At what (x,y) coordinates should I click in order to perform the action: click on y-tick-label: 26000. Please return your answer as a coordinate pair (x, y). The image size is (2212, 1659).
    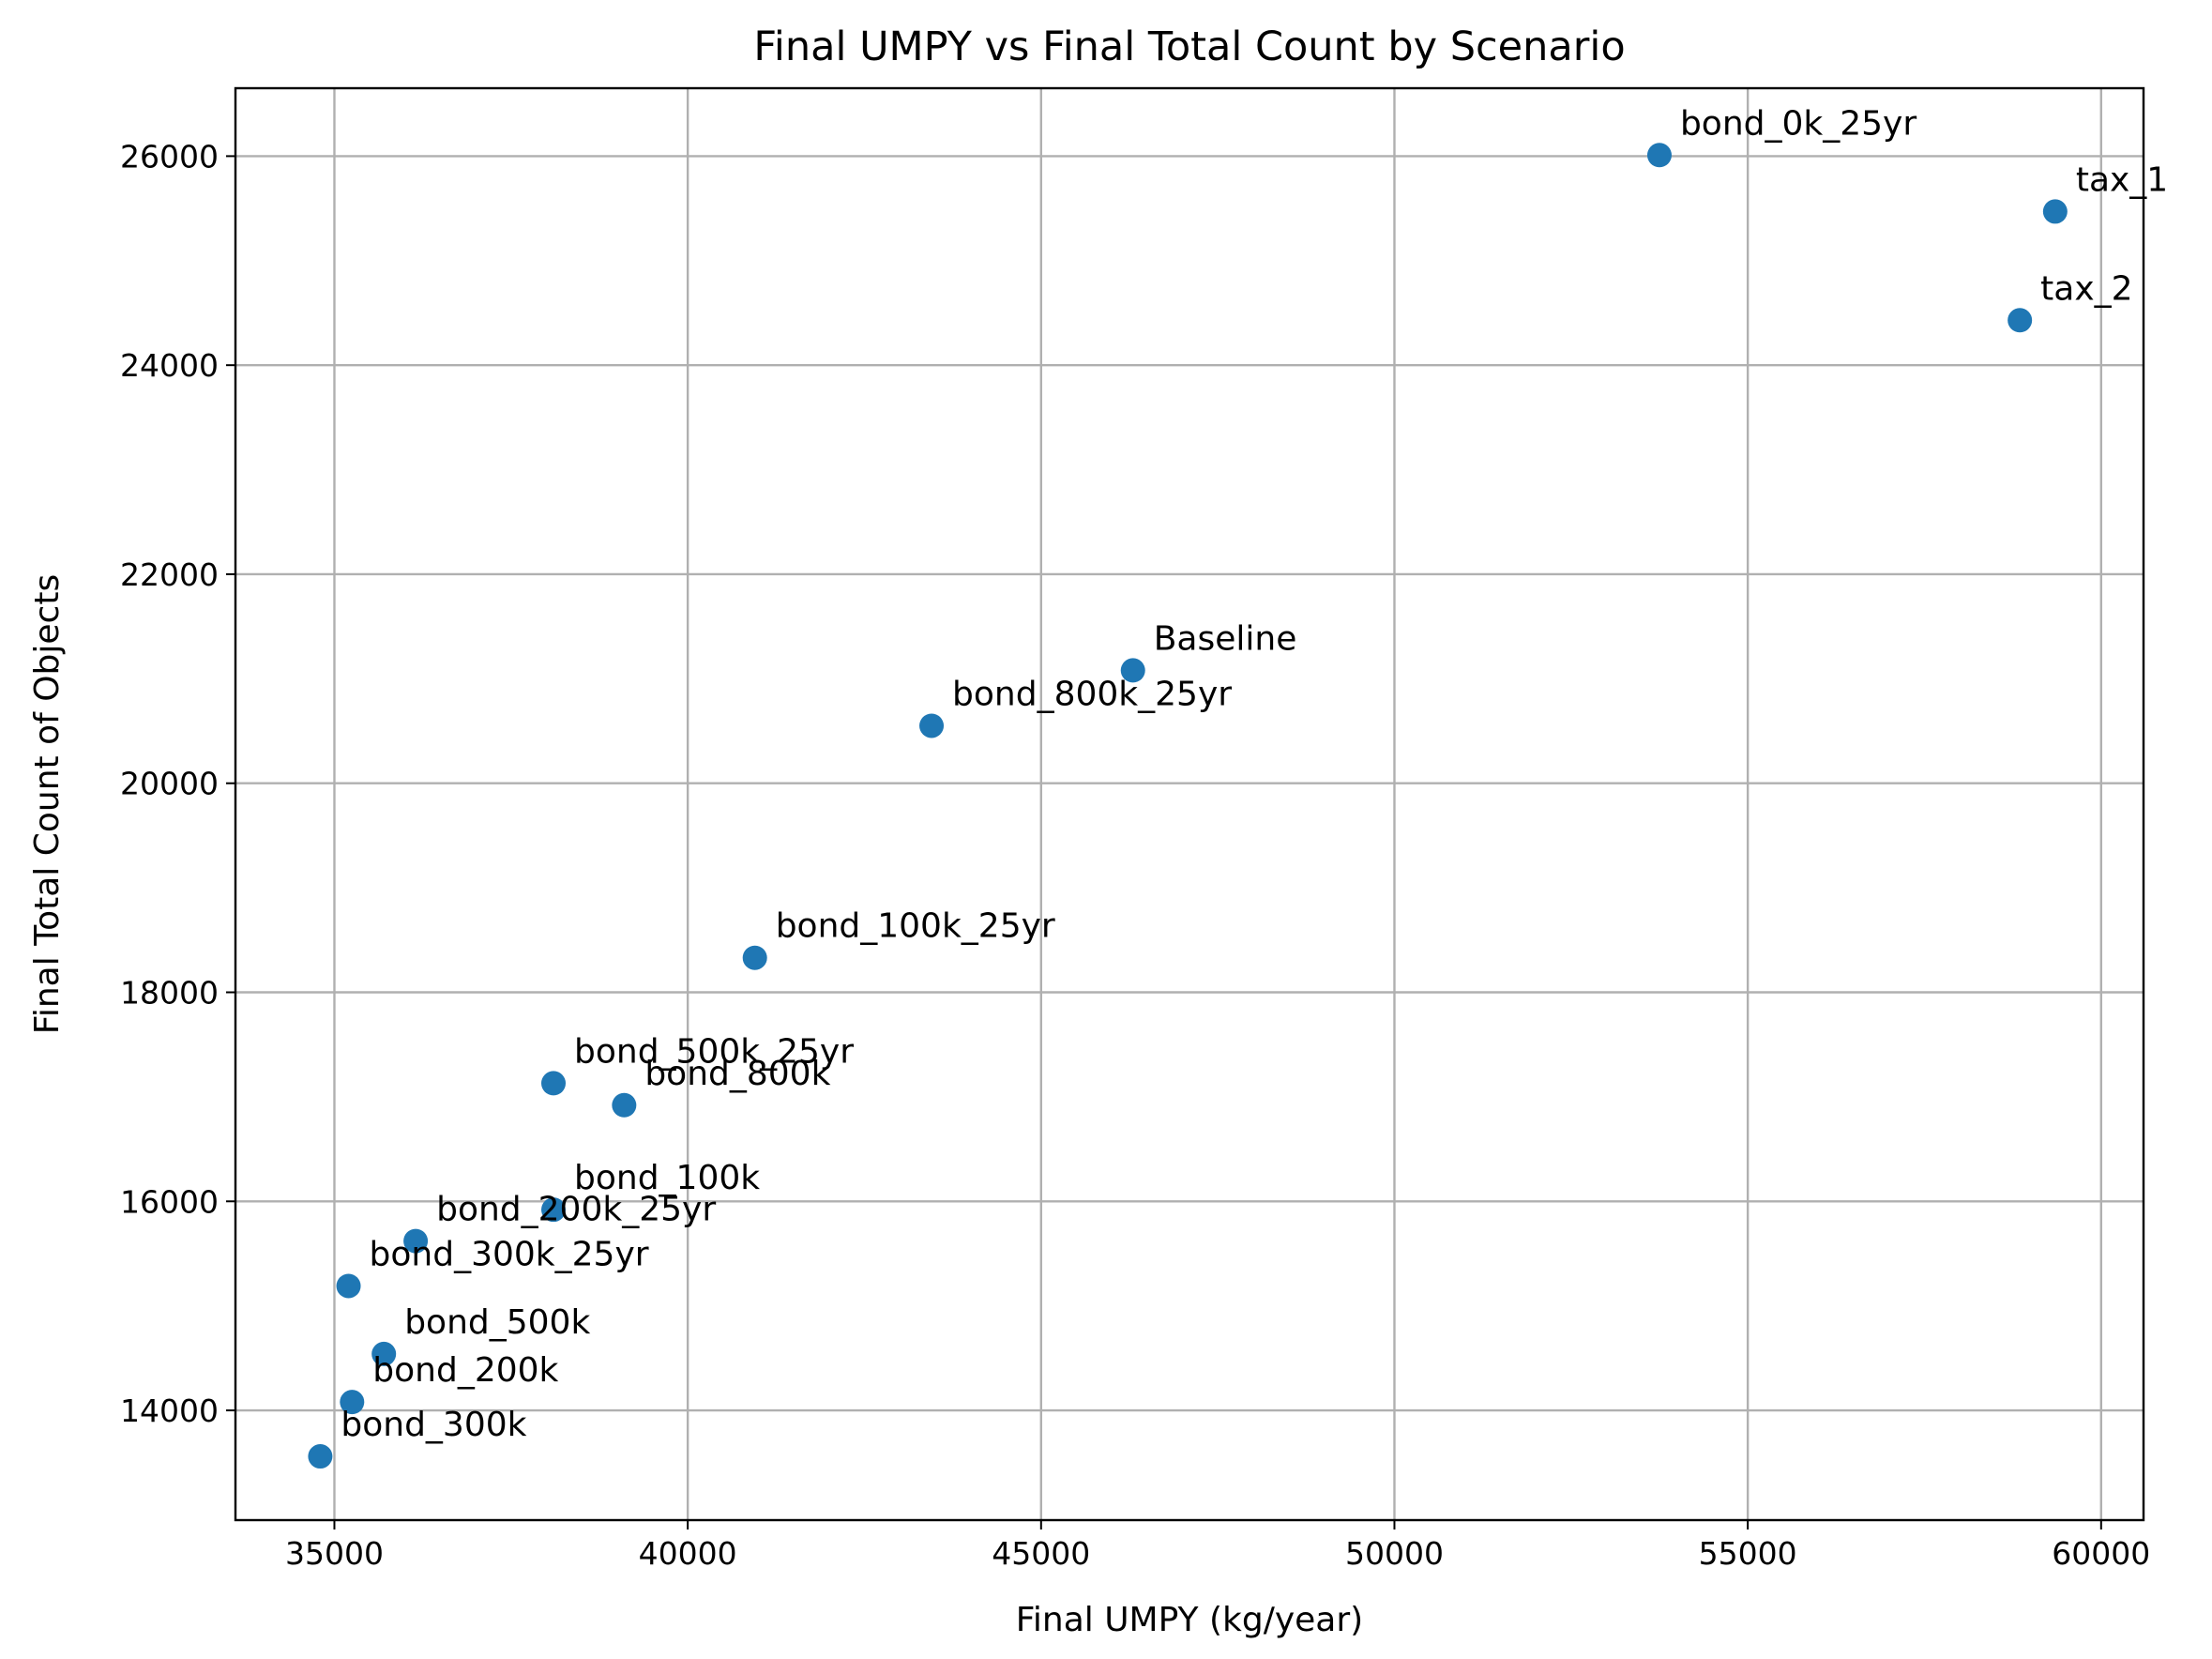
    Looking at the image, I should click on (169, 156).